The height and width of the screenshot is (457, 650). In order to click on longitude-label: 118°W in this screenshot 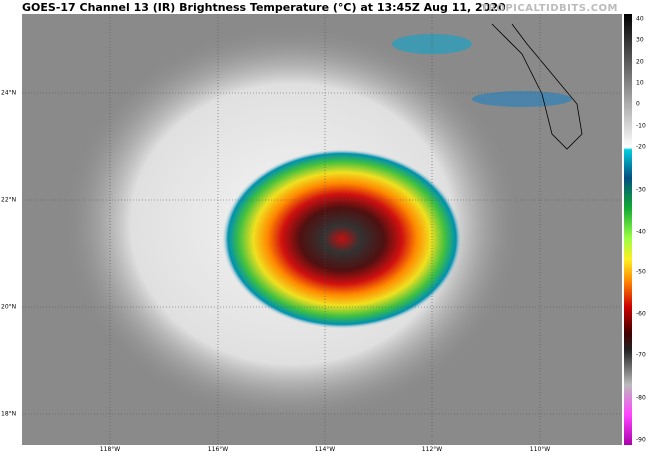, I will do `click(110, 449)`.